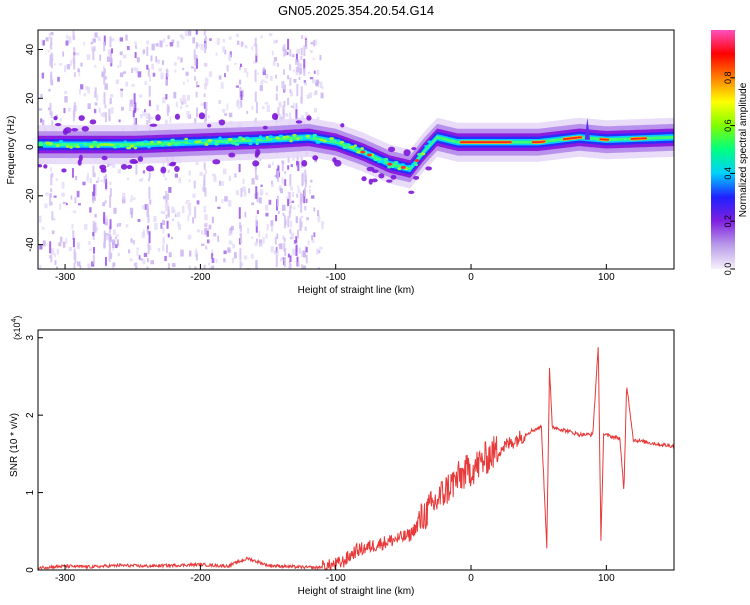 The image size is (750, 605). Describe the element at coordinates (200, 277) in the screenshot. I see `x-tick-label: -200` at that location.